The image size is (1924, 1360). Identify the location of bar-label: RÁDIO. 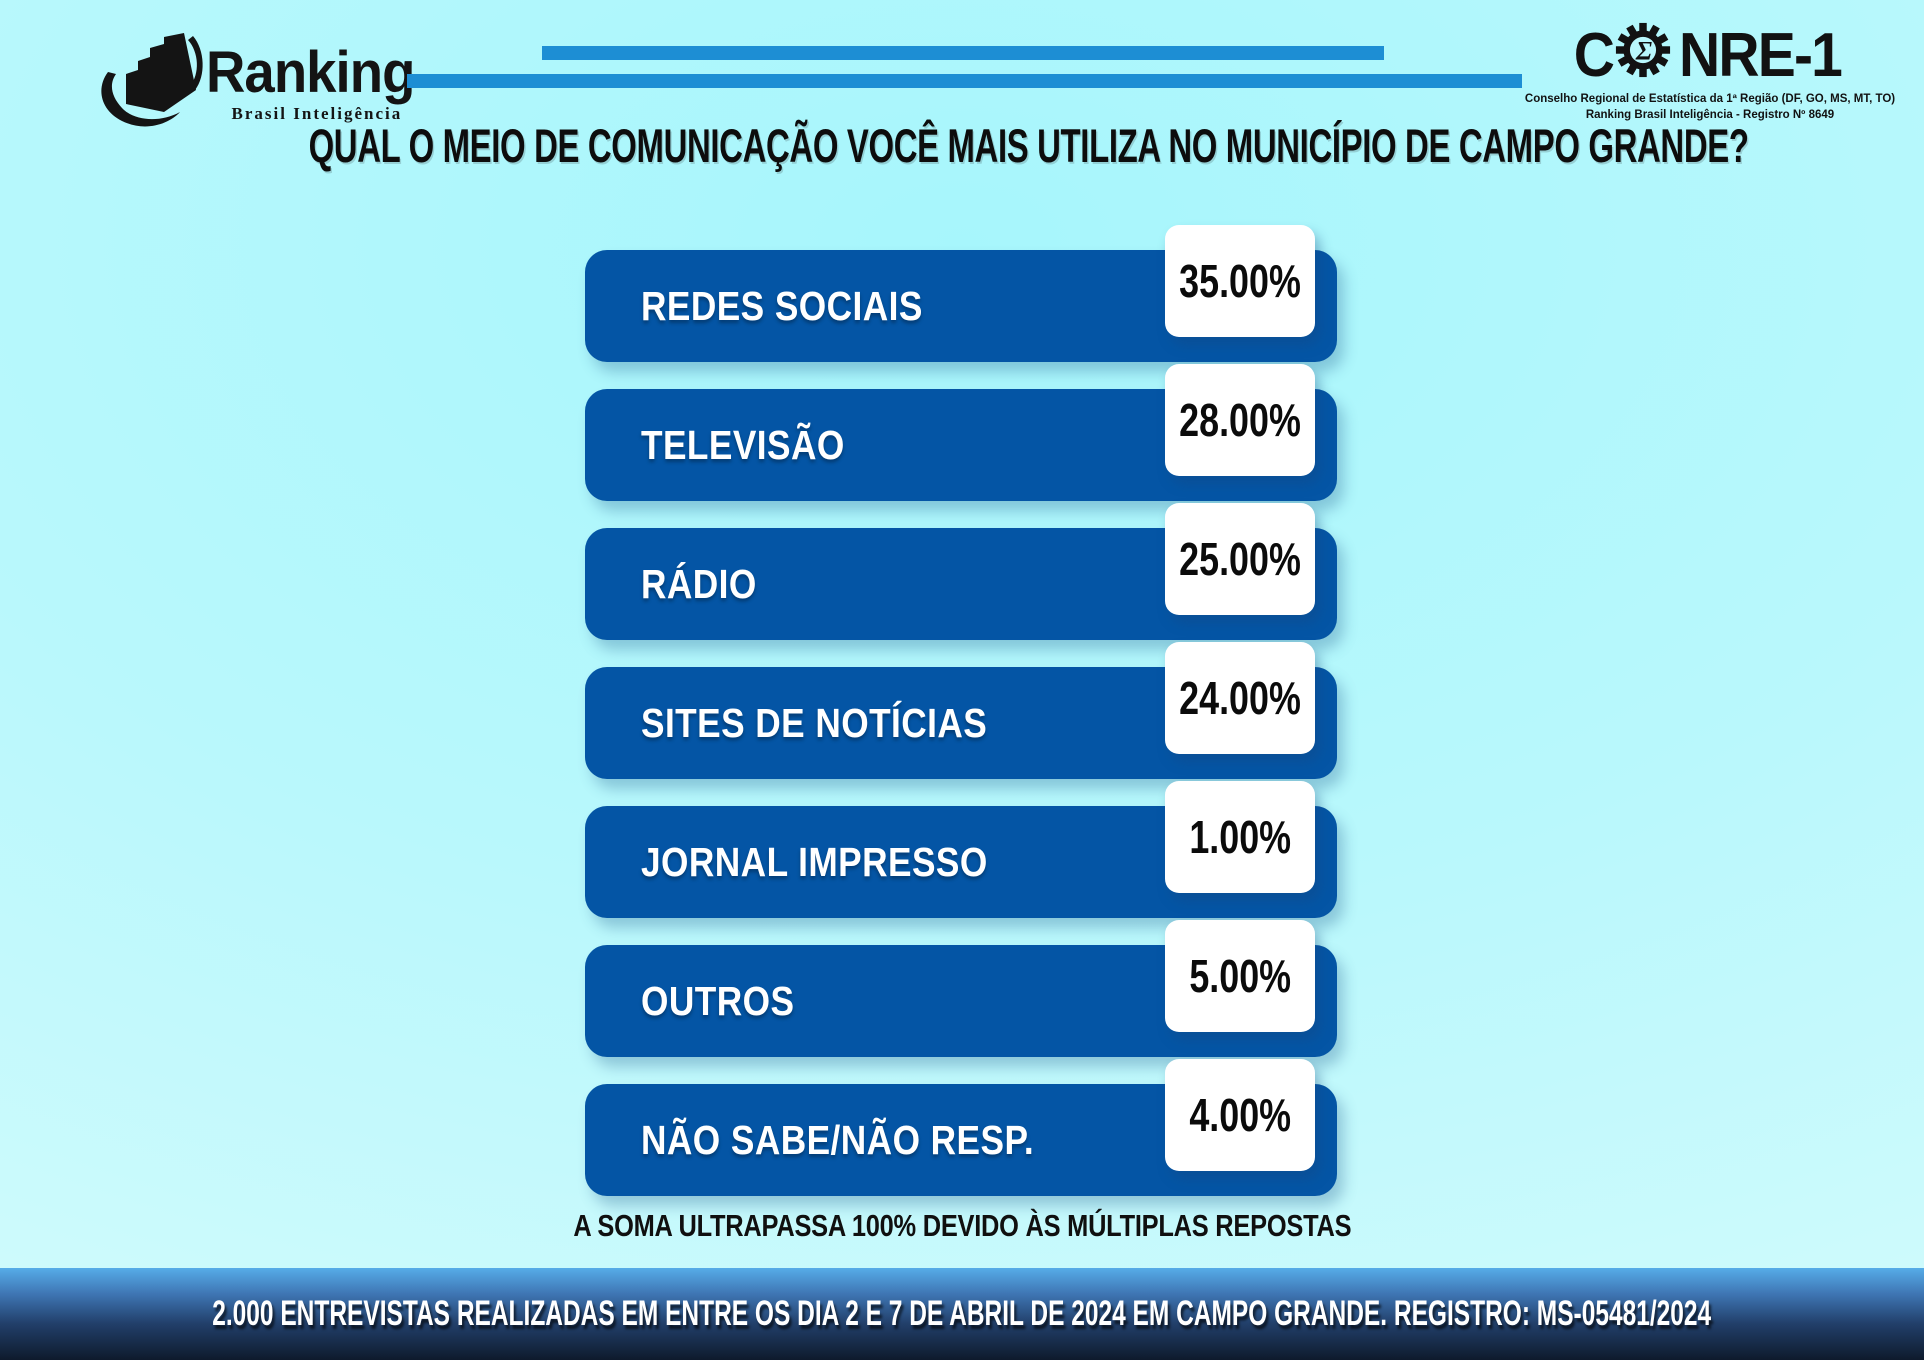
(699, 583).